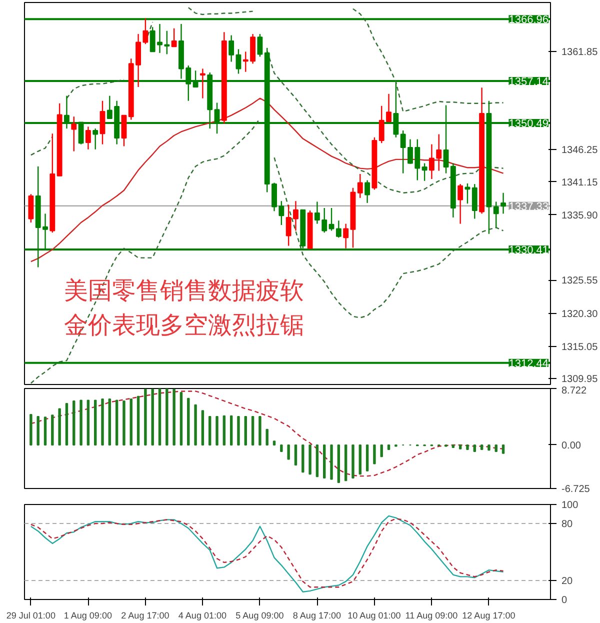 This screenshot has width=600, height=623. What do you see at coordinates (568, 524) in the screenshot?
I see `y-tick-label: 80` at bounding box center [568, 524].